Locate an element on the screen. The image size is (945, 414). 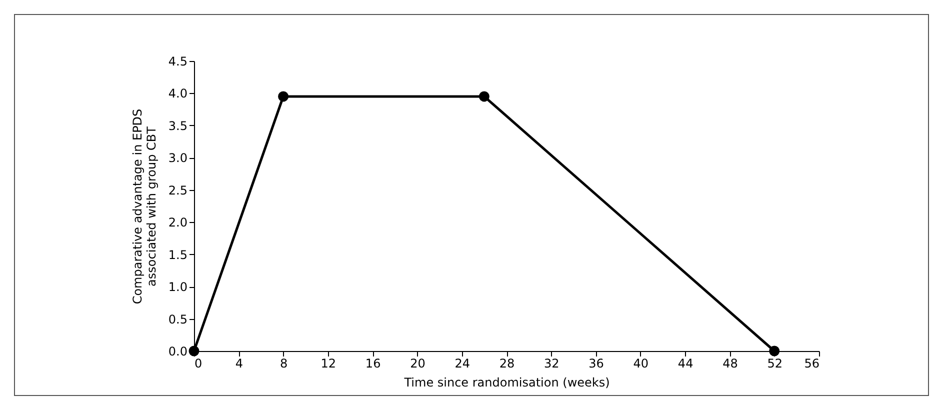
y-tick-label: 2.5 is located at coordinates (178, 190).